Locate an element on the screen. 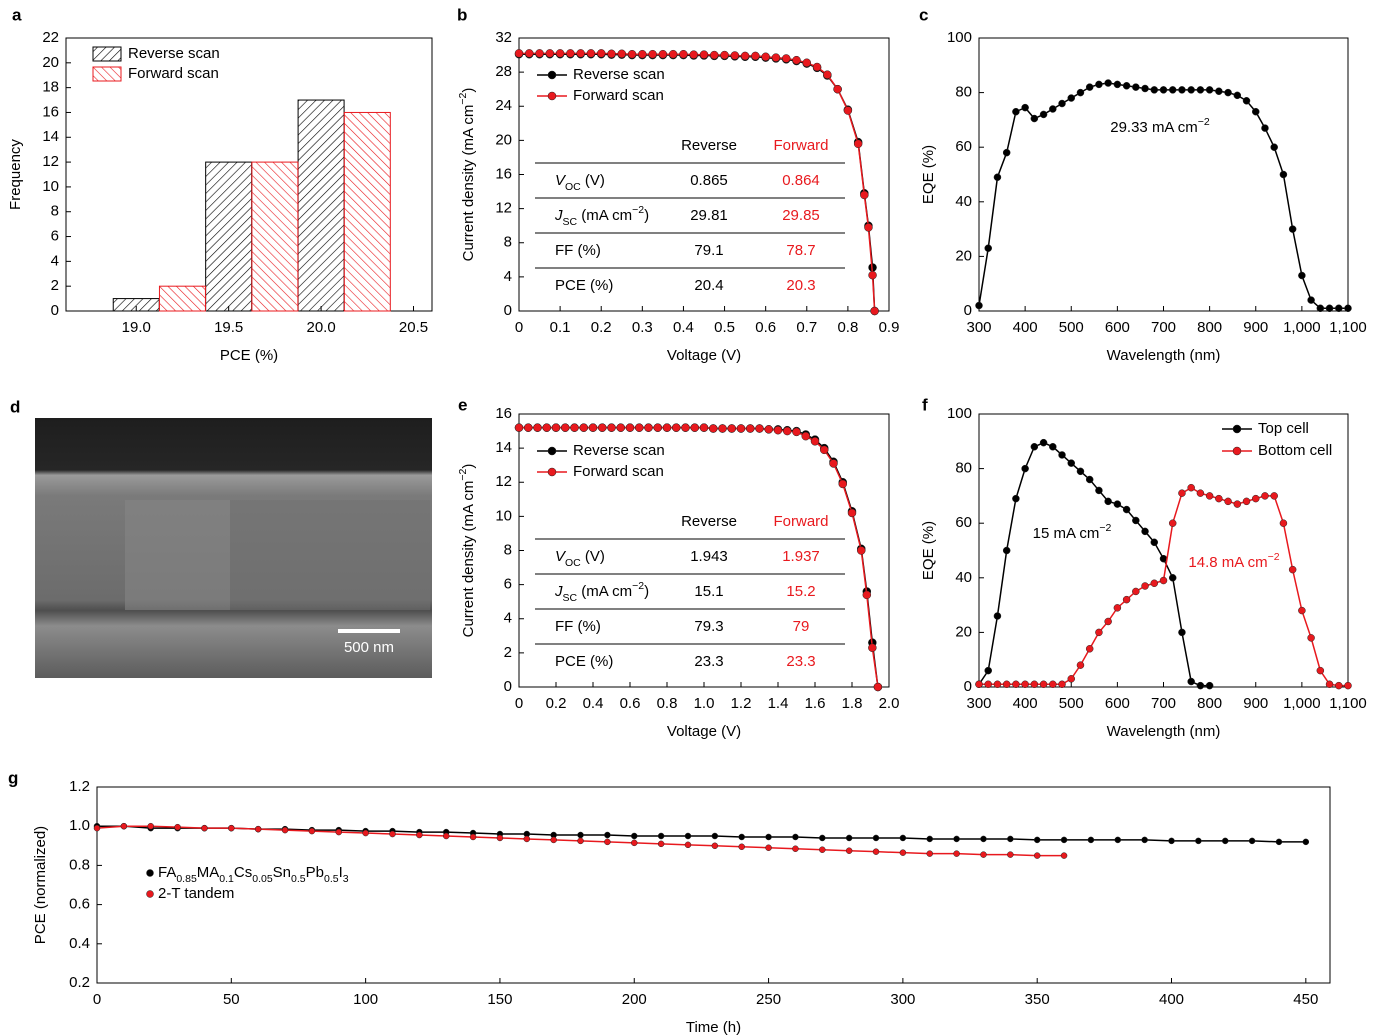  y-axis-title: Frequency is located at coordinates (15, 174).